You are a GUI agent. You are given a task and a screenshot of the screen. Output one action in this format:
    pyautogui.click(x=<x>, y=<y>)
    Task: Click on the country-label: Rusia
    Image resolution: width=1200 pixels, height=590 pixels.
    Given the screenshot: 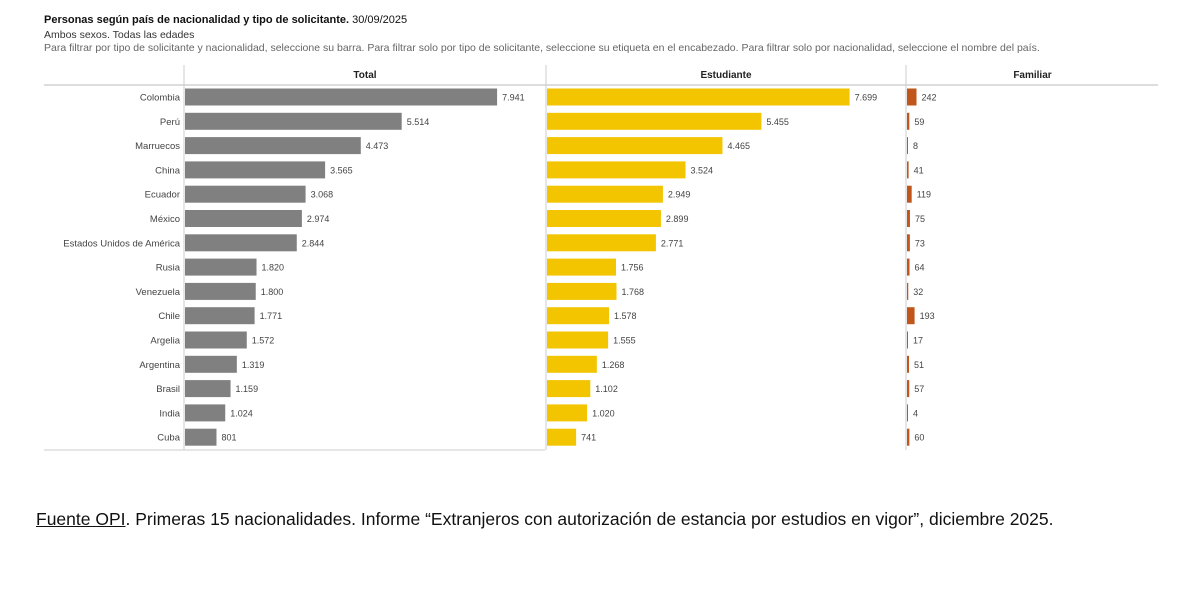 What is the action you would take?
    pyautogui.click(x=168, y=268)
    